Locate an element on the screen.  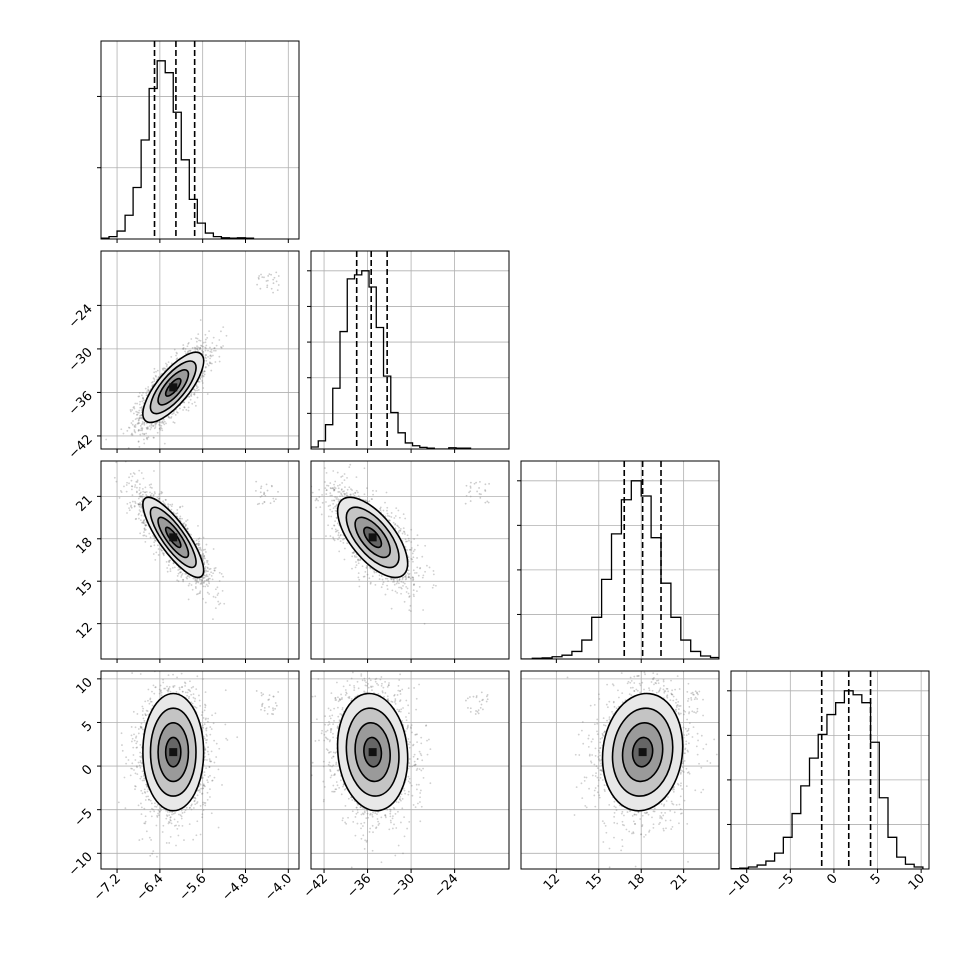
panel-frame is located at coordinates (200, 560).